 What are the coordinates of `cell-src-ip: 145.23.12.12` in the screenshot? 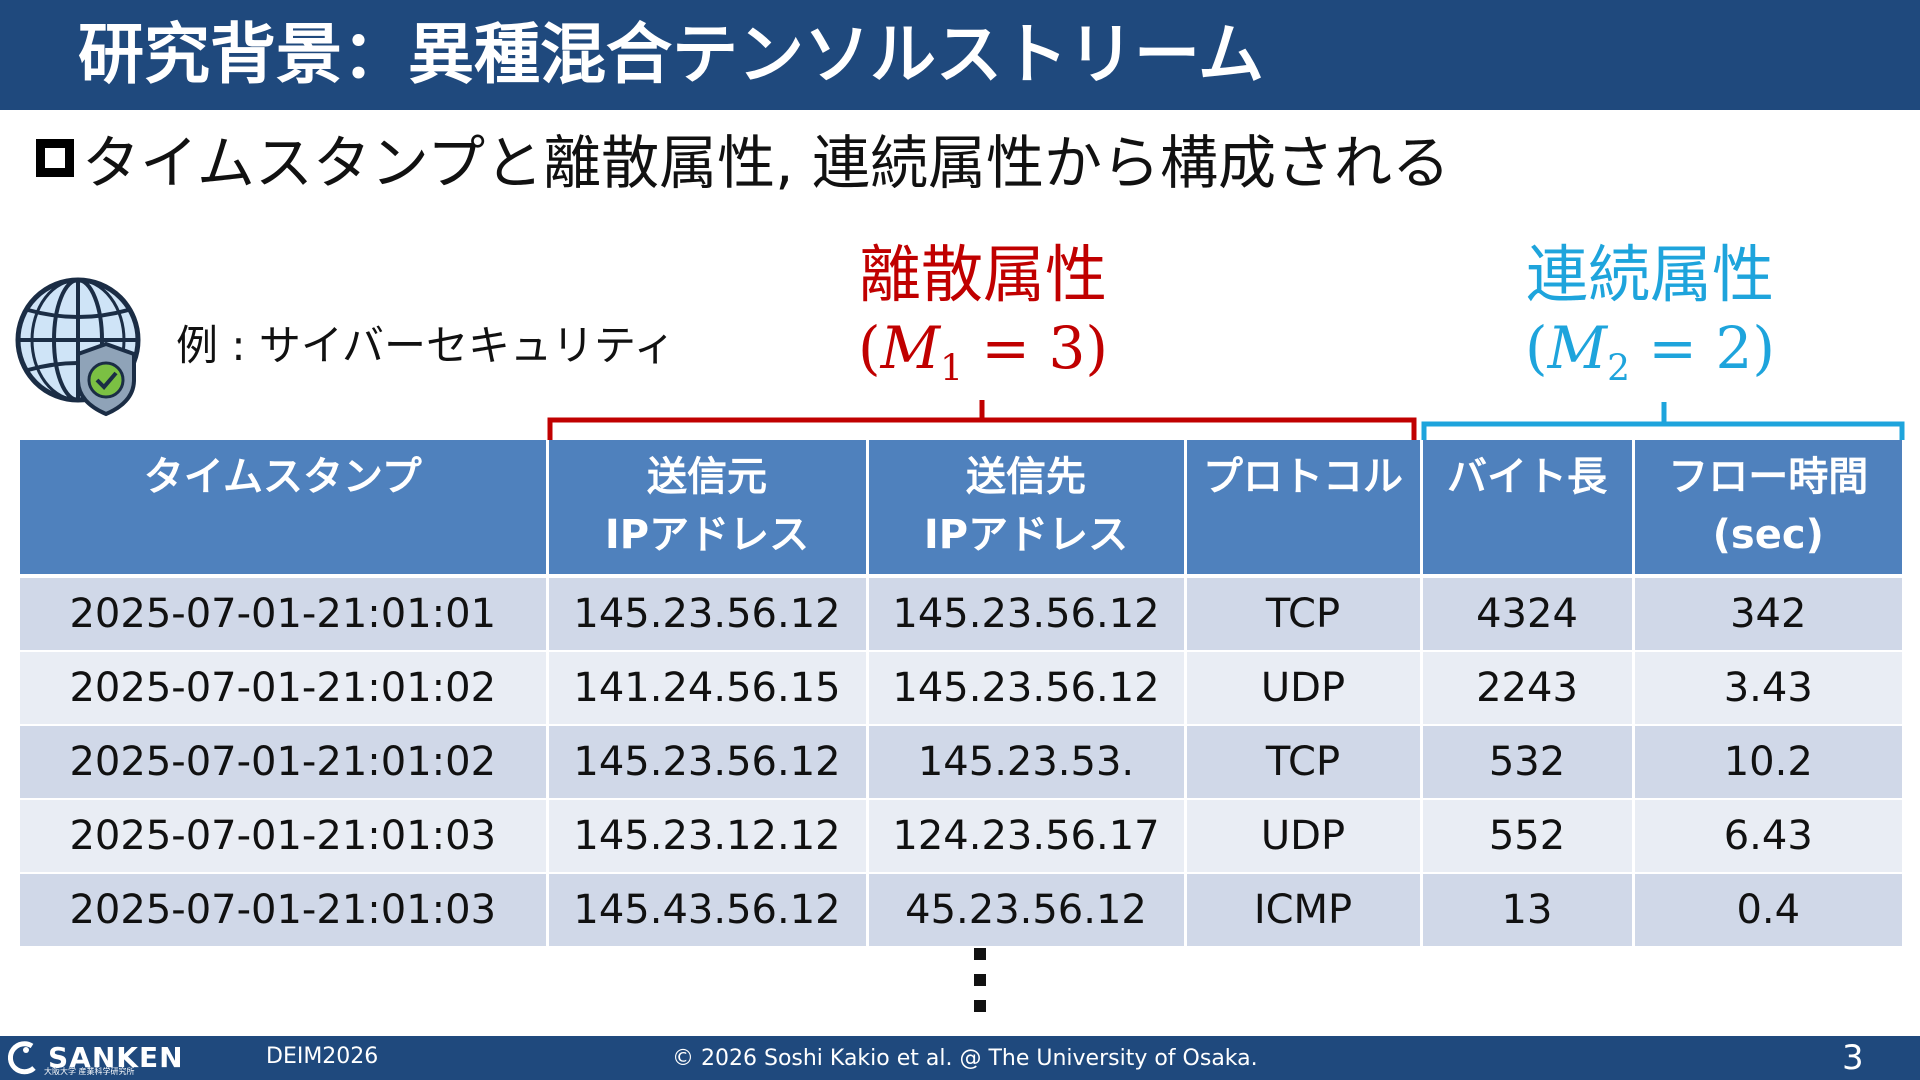 It's located at (708, 836).